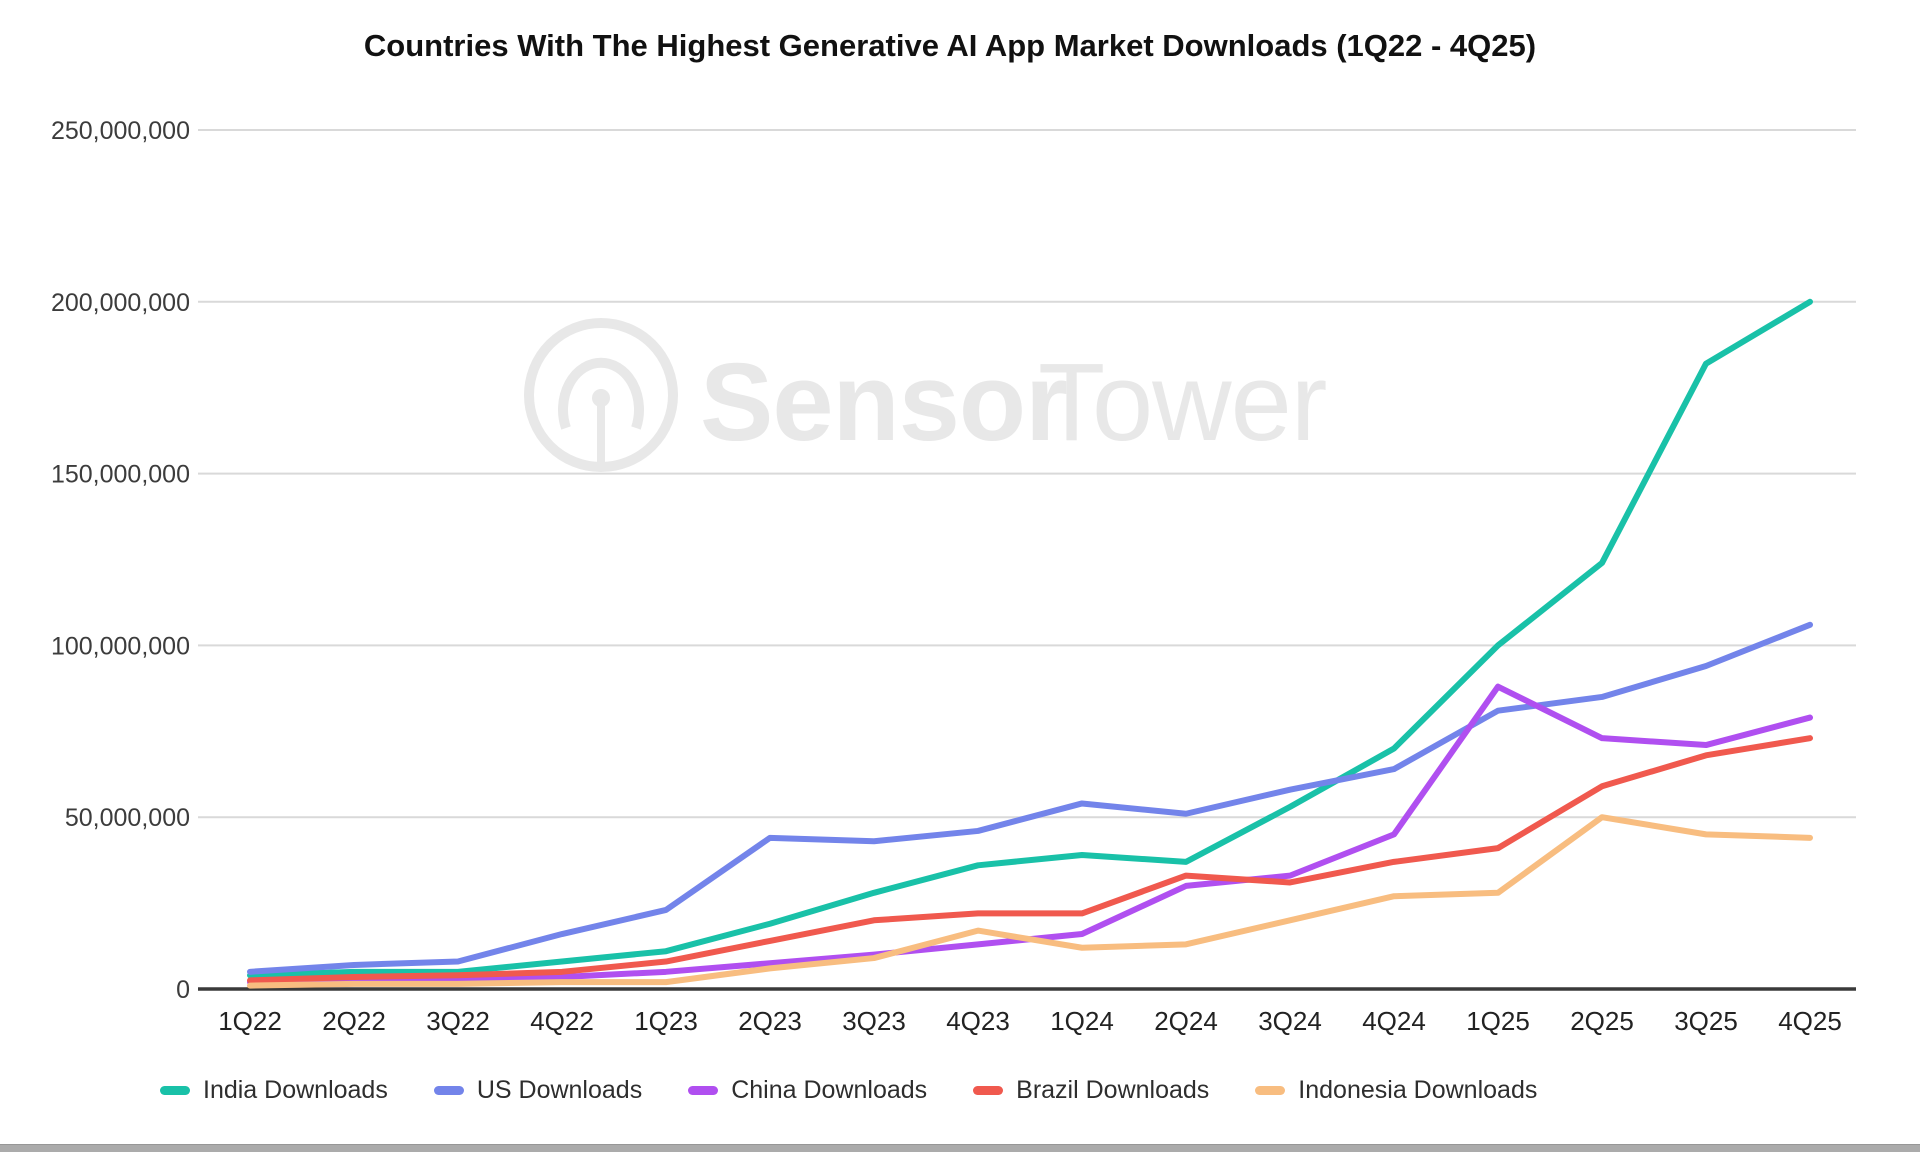 The height and width of the screenshot is (1152, 1920). Describe the element at coordinates (559, 1090) in the screenshot. I see `legend-label: US Downloads` at that location.